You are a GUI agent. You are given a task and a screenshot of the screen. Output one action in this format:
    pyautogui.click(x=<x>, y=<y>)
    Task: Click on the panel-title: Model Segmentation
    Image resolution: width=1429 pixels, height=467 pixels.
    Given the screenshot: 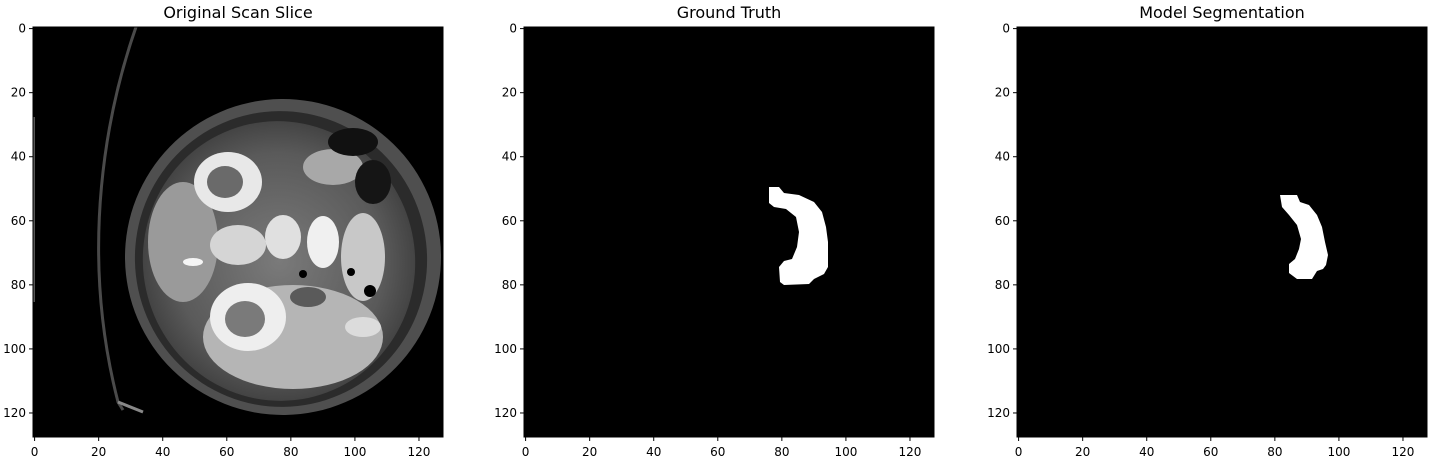 What is the action you would take?
    pyautogui.click(x=1222, y=12)
    